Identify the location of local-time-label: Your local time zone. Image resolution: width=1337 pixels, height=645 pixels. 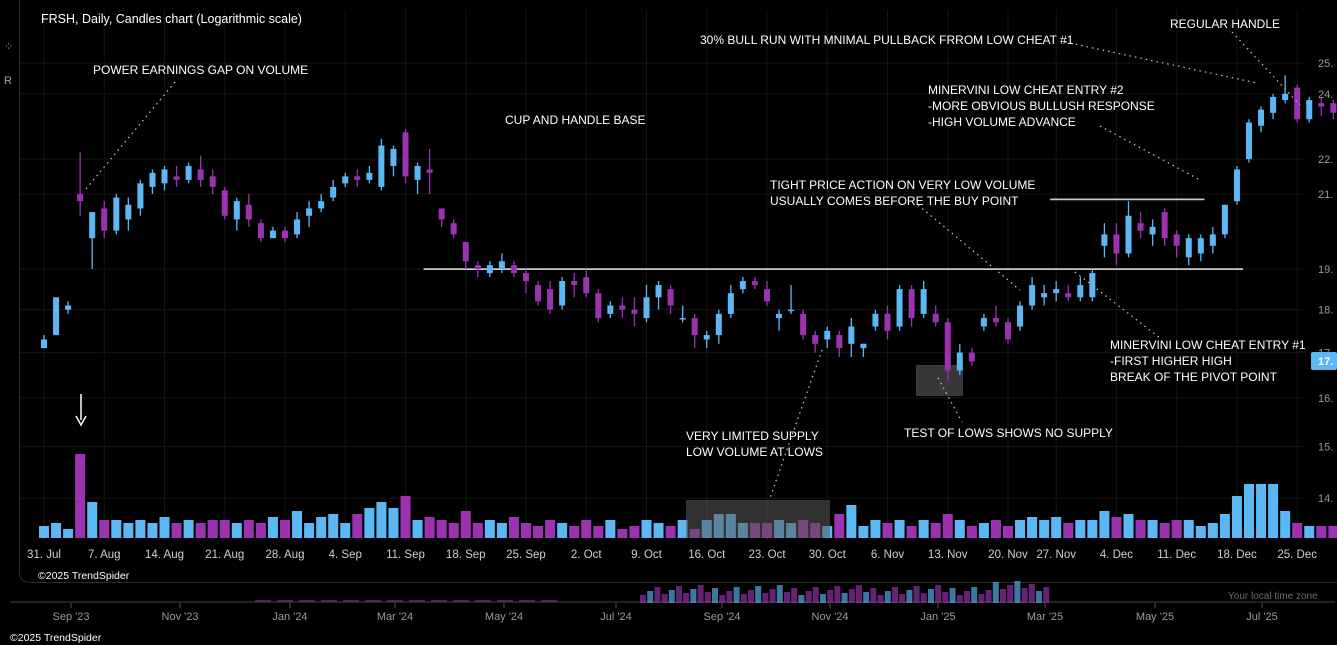
(1273, 596).